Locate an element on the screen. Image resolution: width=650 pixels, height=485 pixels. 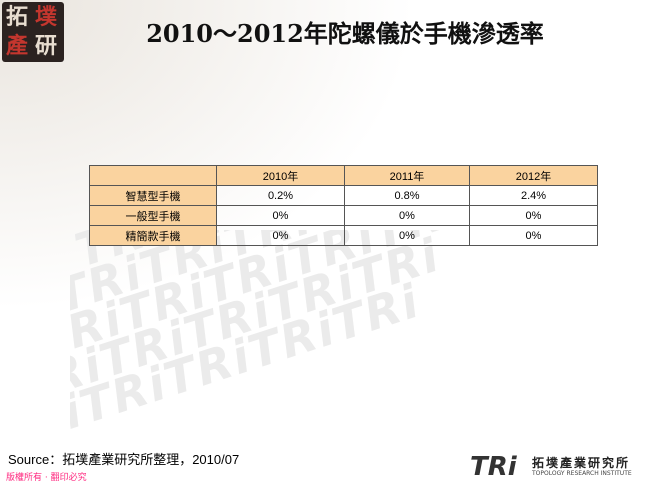
column-header is located at coordinates (153, 175).